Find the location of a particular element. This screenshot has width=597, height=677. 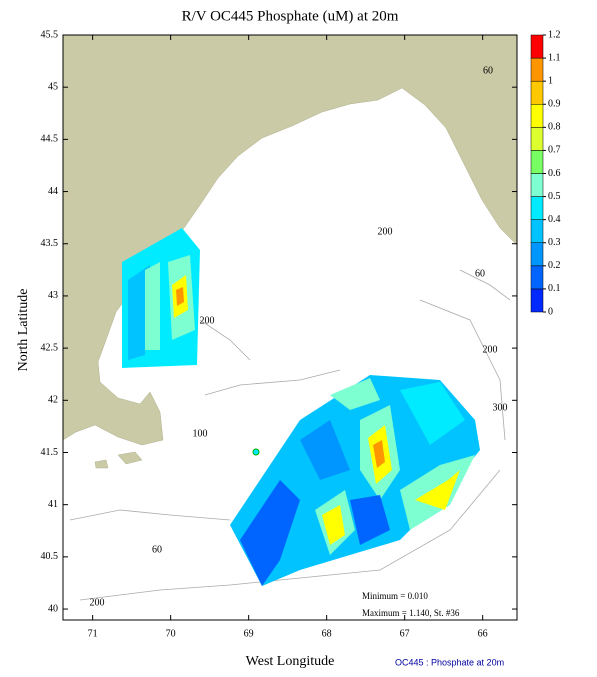

colorbar-tick-label: 0 is located at coordinates (550, 311).